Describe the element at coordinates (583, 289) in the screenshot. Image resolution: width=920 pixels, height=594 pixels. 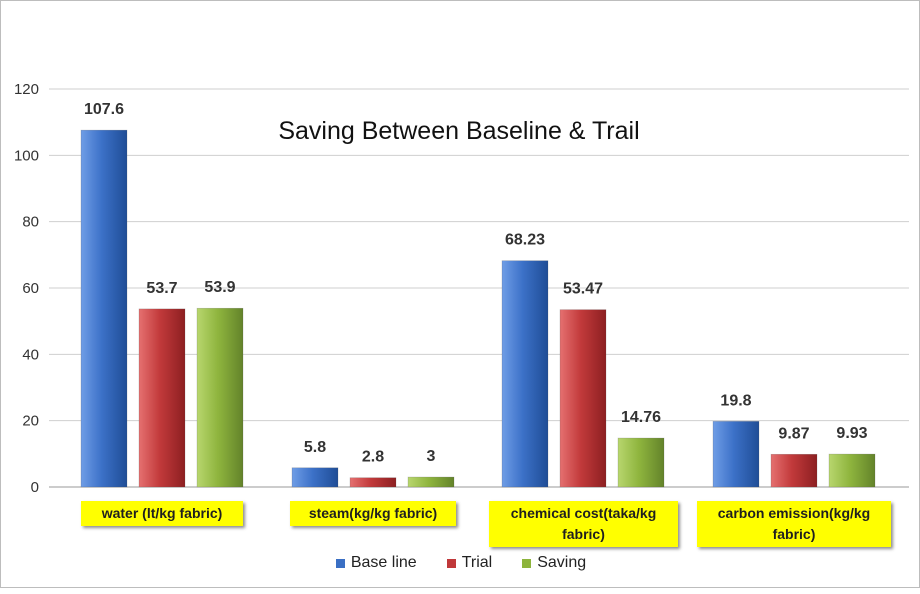
I see `data-label-trial-2: 53.47` at that location.